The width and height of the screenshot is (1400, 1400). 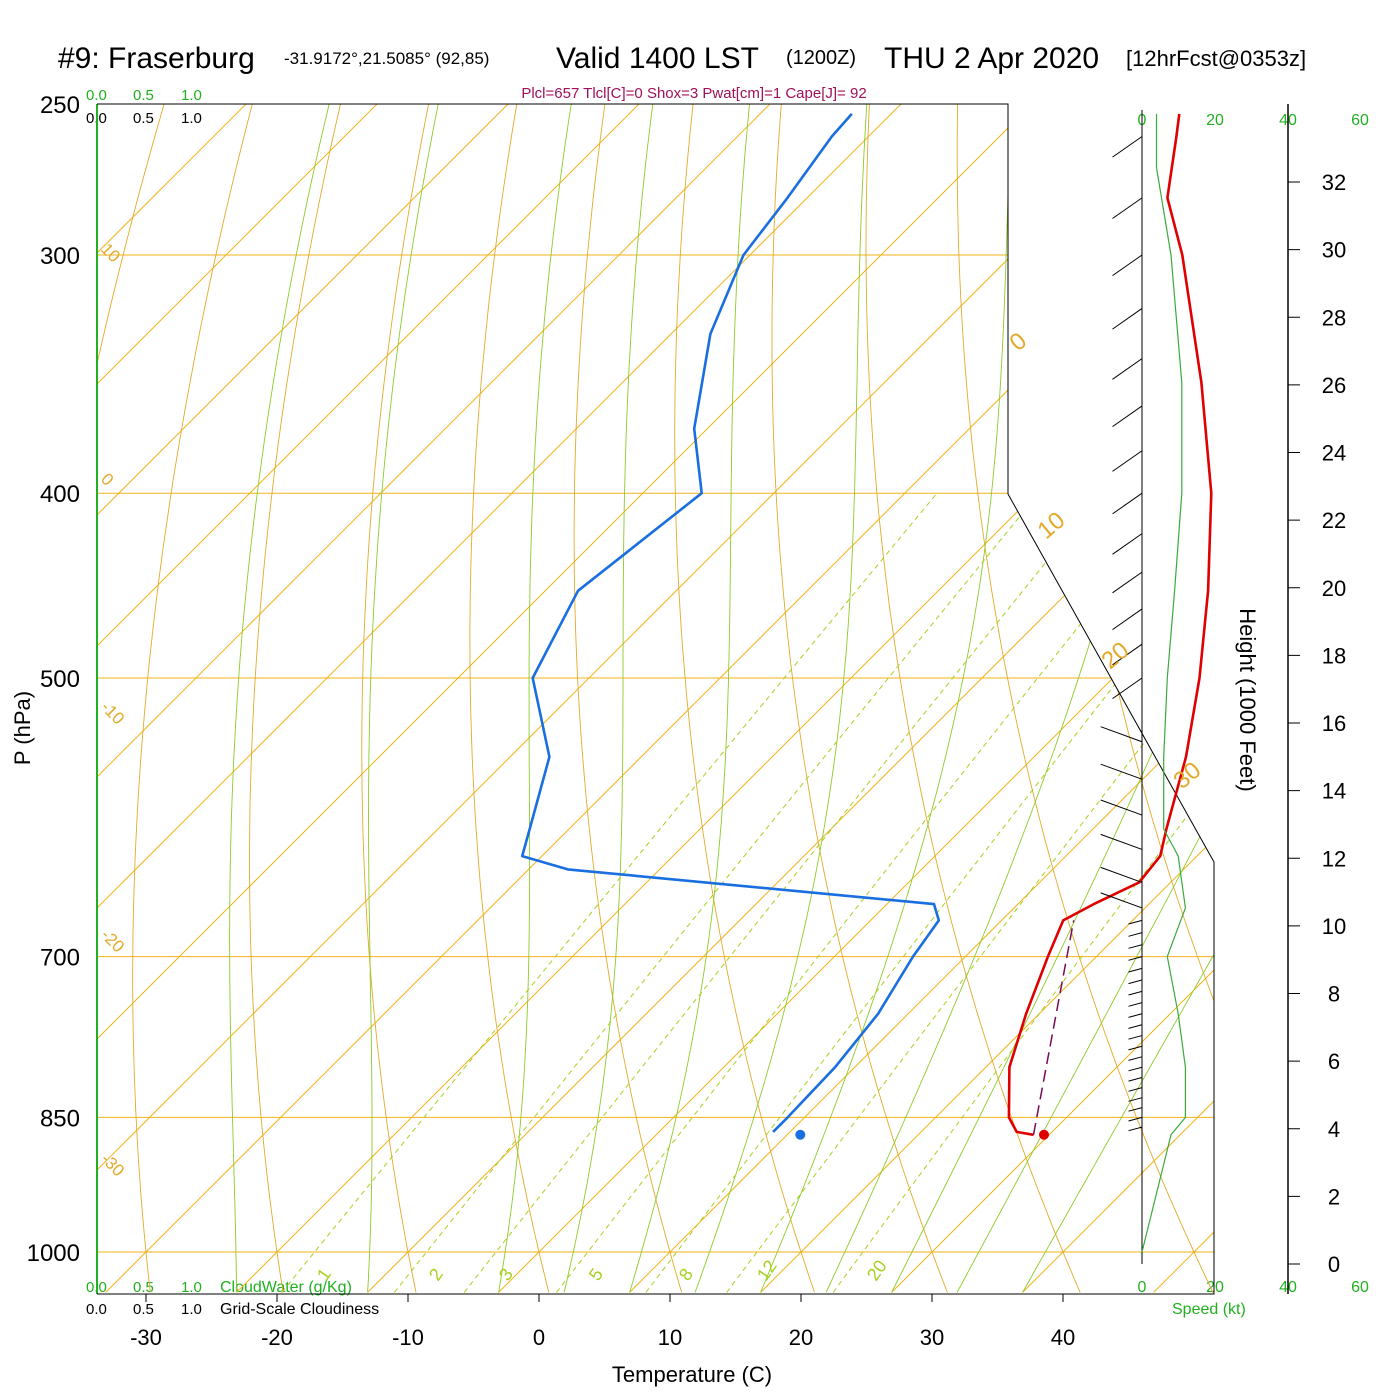 I want to click on speed-axis-bottom-0: 0, so click(x=1142, y=1287).